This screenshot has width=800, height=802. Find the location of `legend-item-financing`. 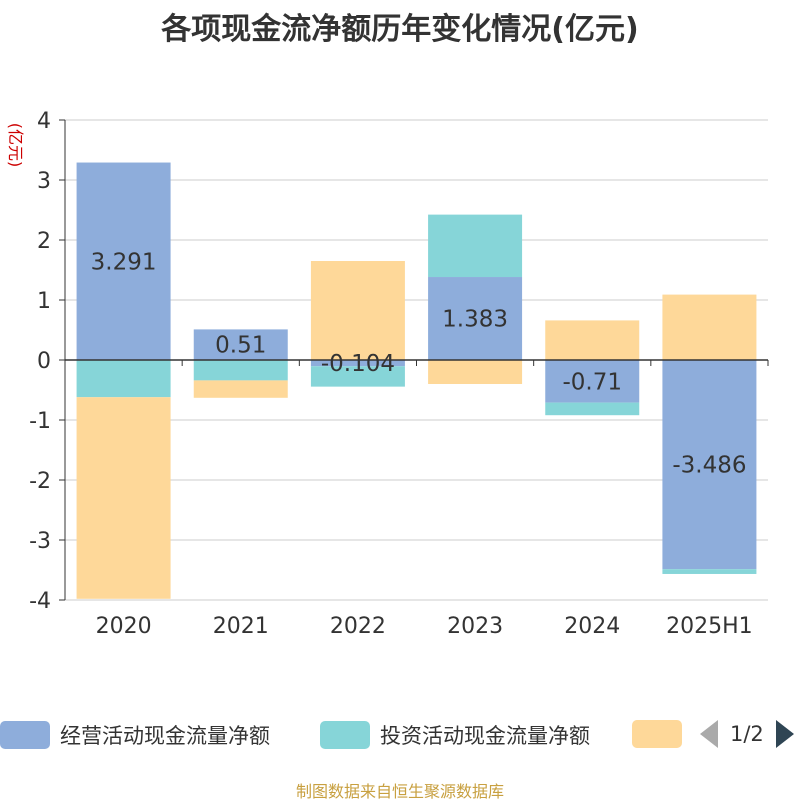

legend-item-financing is located at coordinates (662, 734).